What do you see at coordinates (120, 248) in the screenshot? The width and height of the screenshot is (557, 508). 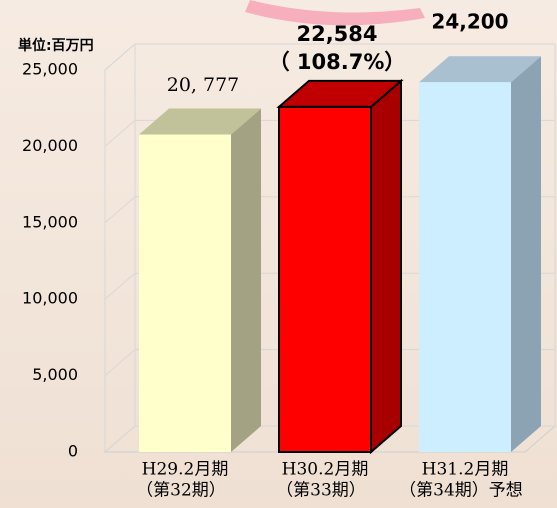 I see `side-wall` at bounding box center [120, 248].